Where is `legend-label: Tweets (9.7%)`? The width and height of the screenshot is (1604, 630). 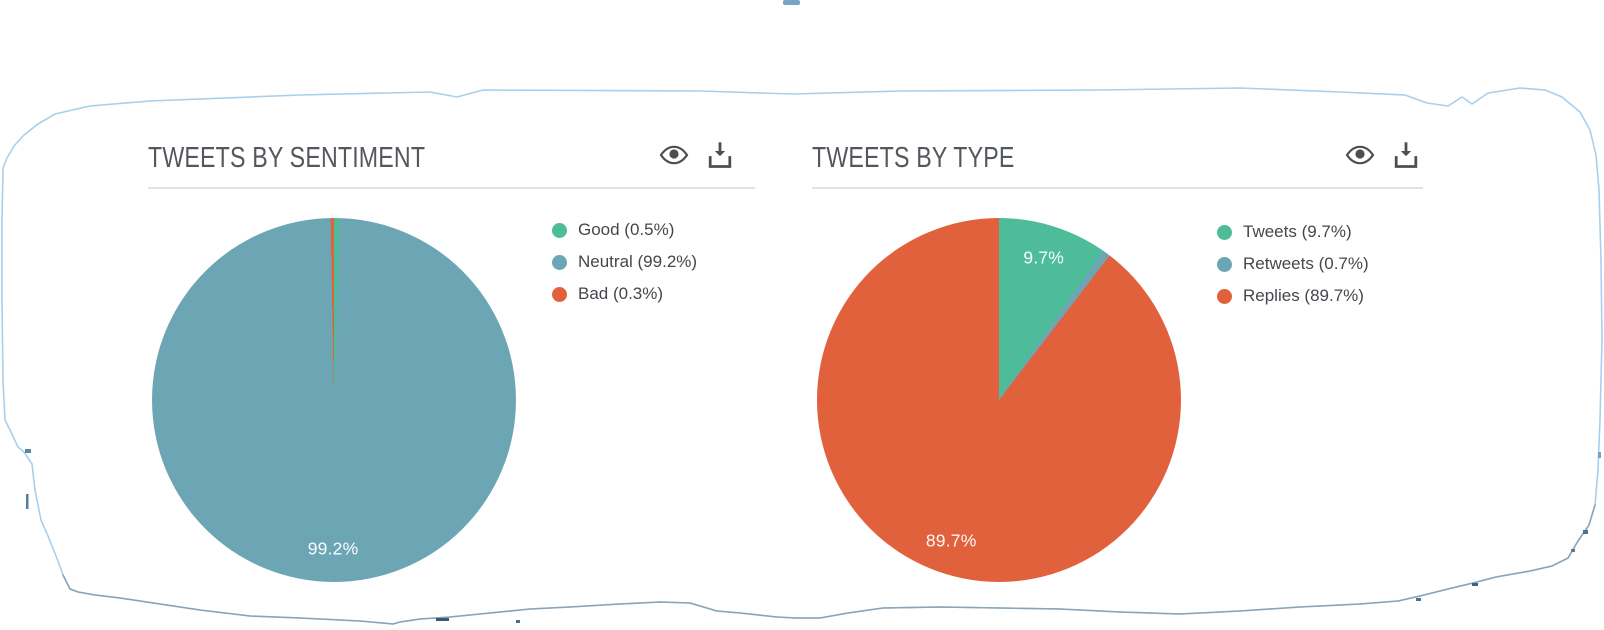
legend-label: Tweets (9.7%) is located at coordinates (1297, 231).